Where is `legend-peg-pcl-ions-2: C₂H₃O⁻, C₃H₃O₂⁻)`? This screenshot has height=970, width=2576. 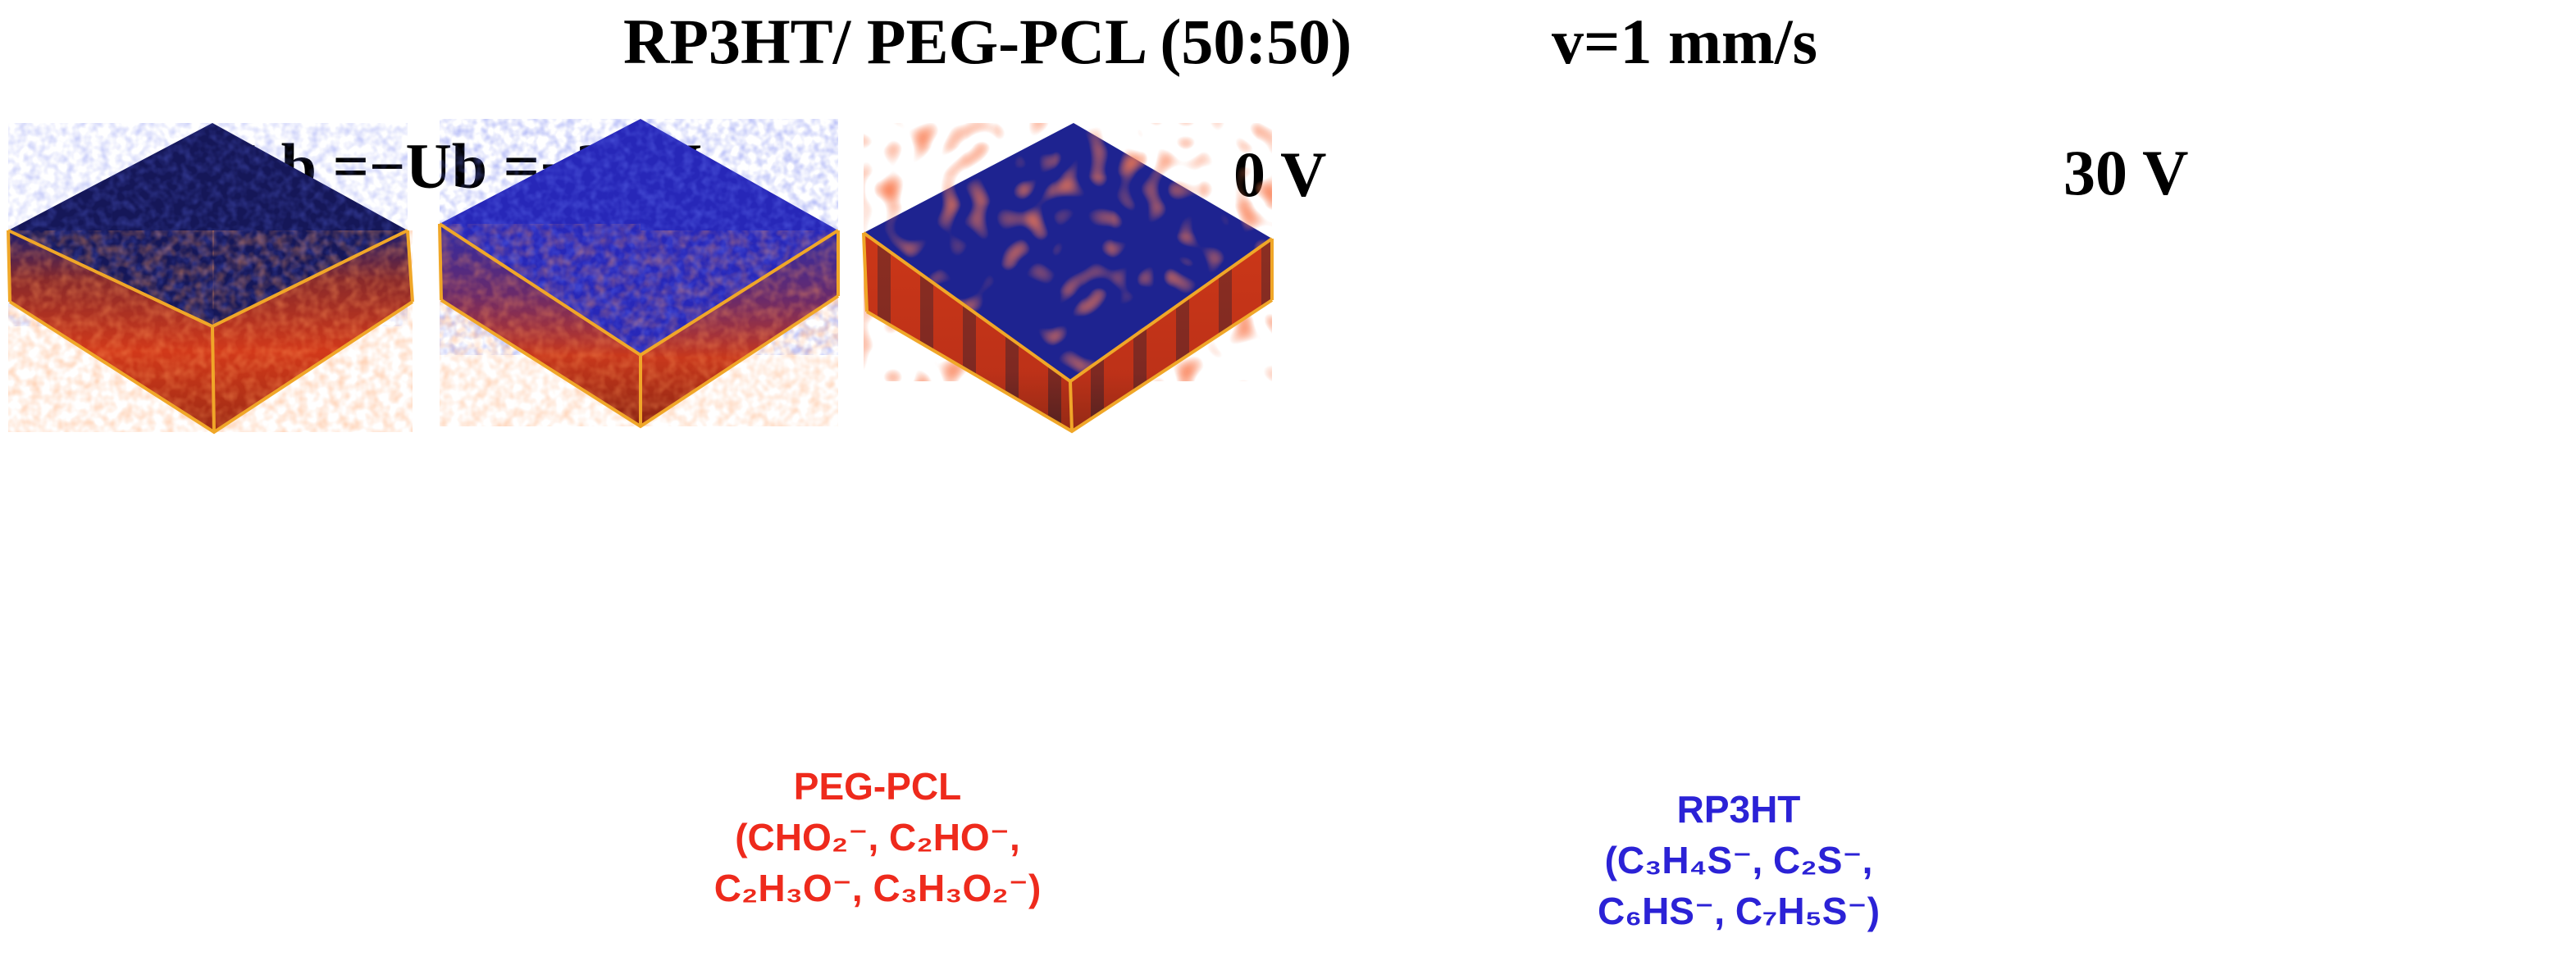
legend-peg-pcl-ions-2: C₂H₃O⁻, C₃H₃O₂⁻) is located at coordinates (878, 888).